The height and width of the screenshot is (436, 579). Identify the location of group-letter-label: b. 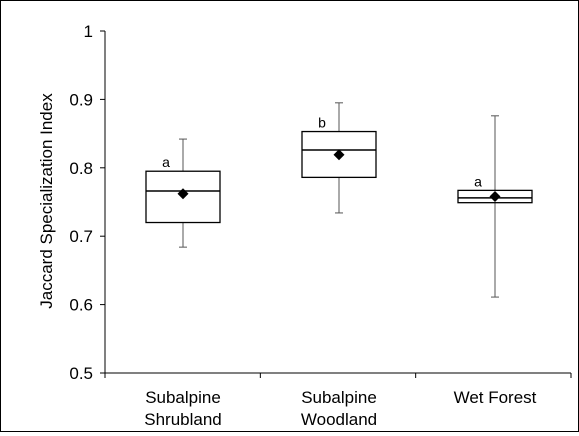
(322, 123).